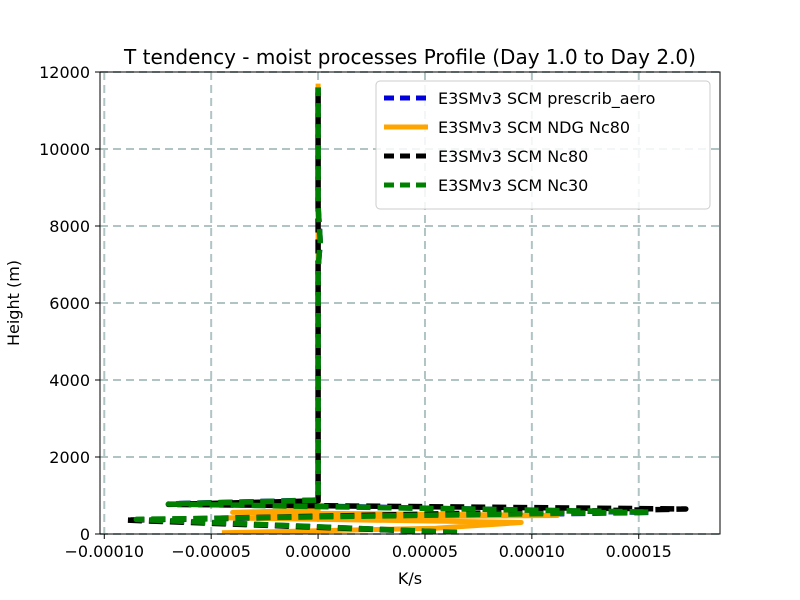 This screenshot has width=800, height=600. I want to click on legend-box, so click(543, 145).